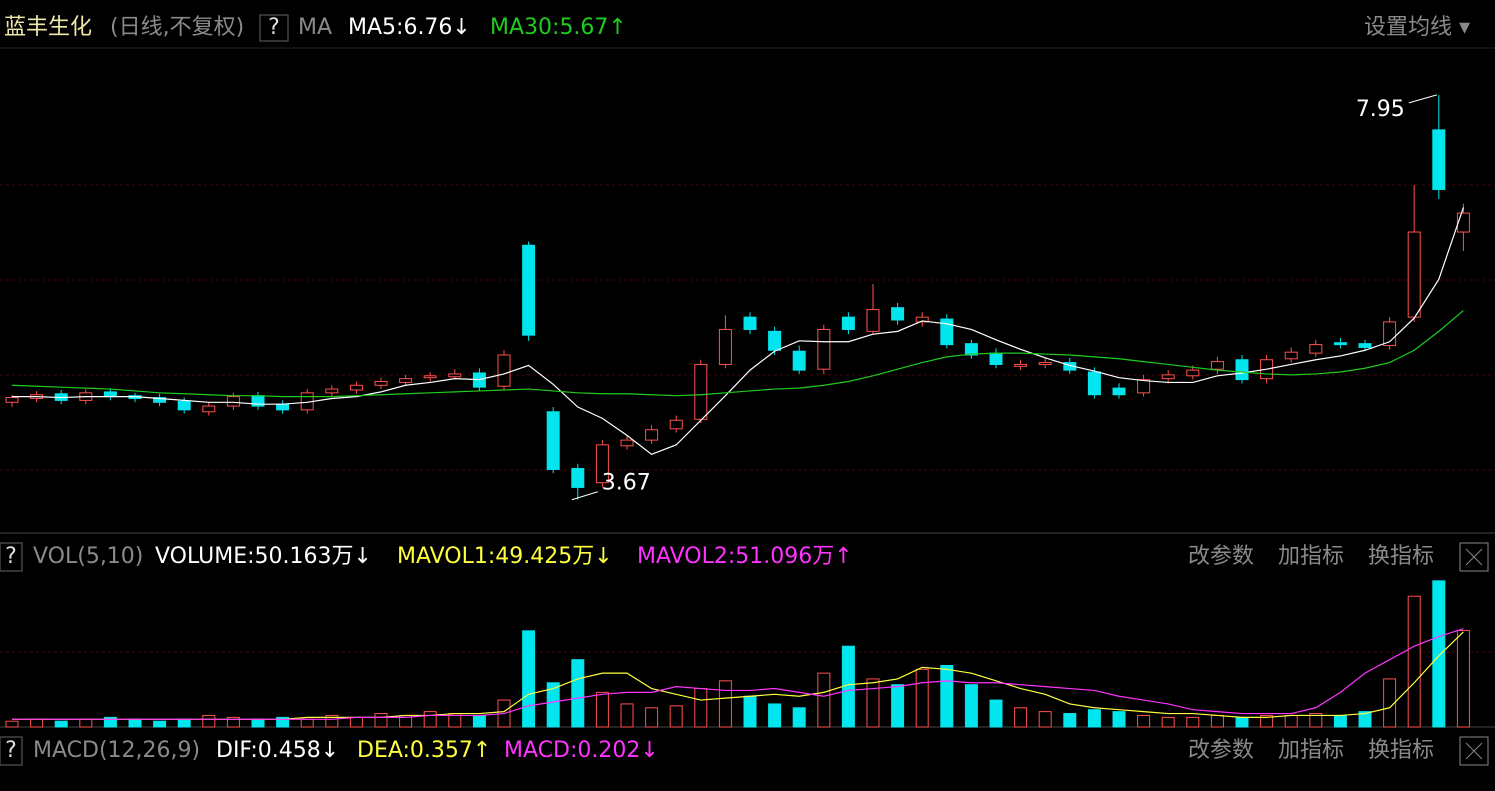  Describe the element at coordinates (1380, 109) in the screenshot. I see `high-label: 7.95` at that location.